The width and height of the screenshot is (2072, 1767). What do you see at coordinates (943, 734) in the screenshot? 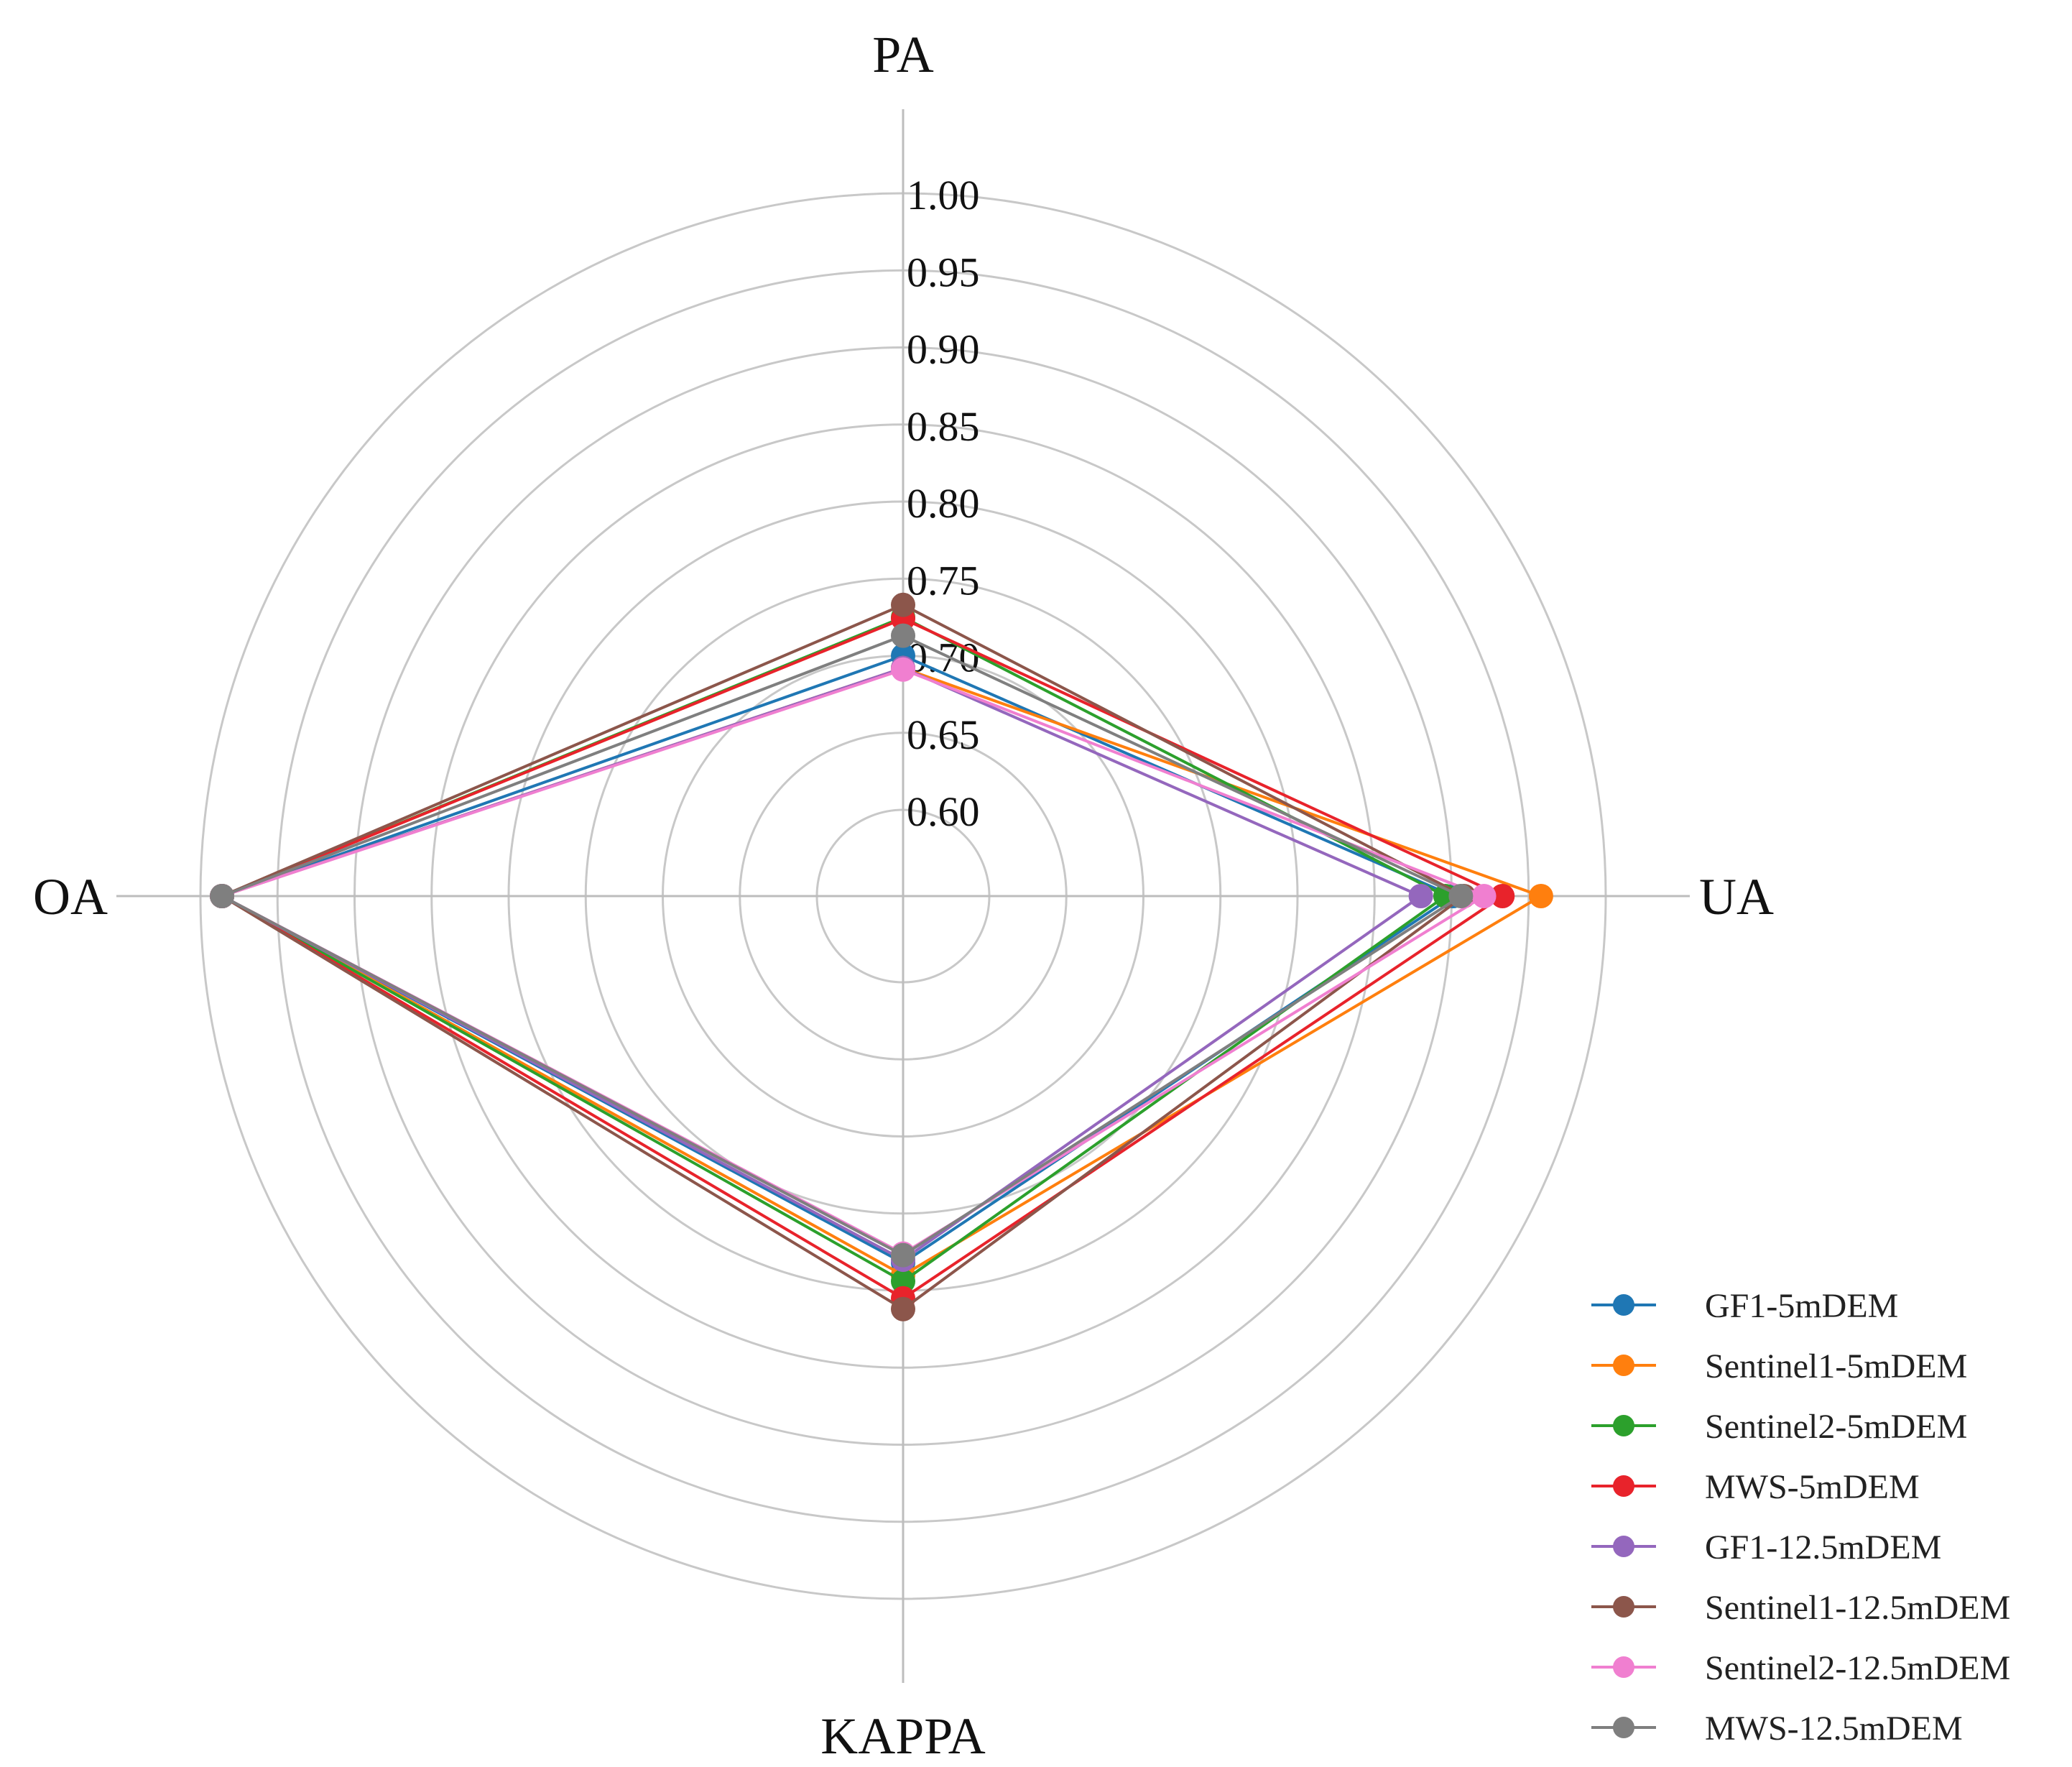
I see `tick-label-0.65: 0.65` at bounding box center [943, 734].